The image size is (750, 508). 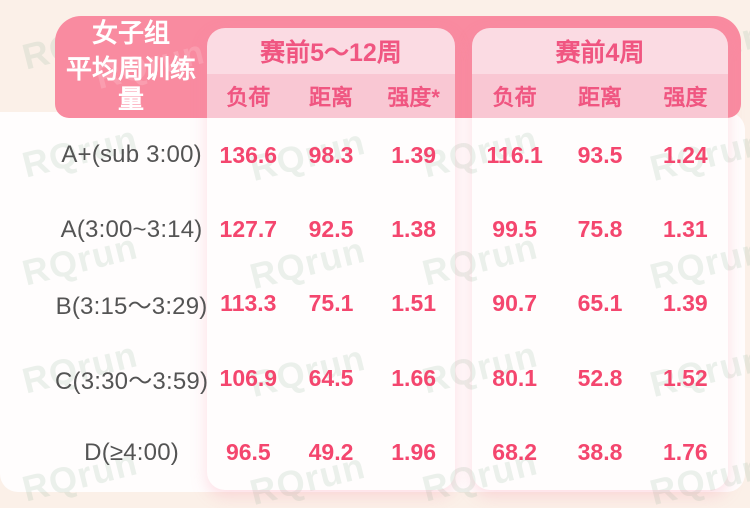 What do you see at coordinates (515, 229) in the screenshot?
I see `table-cell: 99.5` at bounding box center [515, 229].